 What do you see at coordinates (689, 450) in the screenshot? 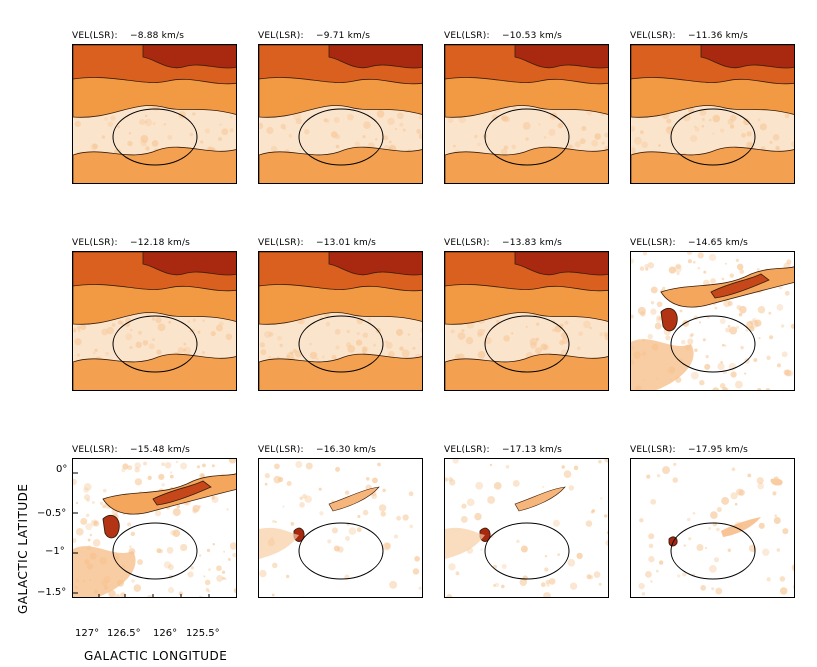
I see `velocity-label-12: VEL(LSR): −17.95 km/s` at bounding box center [689, 450].